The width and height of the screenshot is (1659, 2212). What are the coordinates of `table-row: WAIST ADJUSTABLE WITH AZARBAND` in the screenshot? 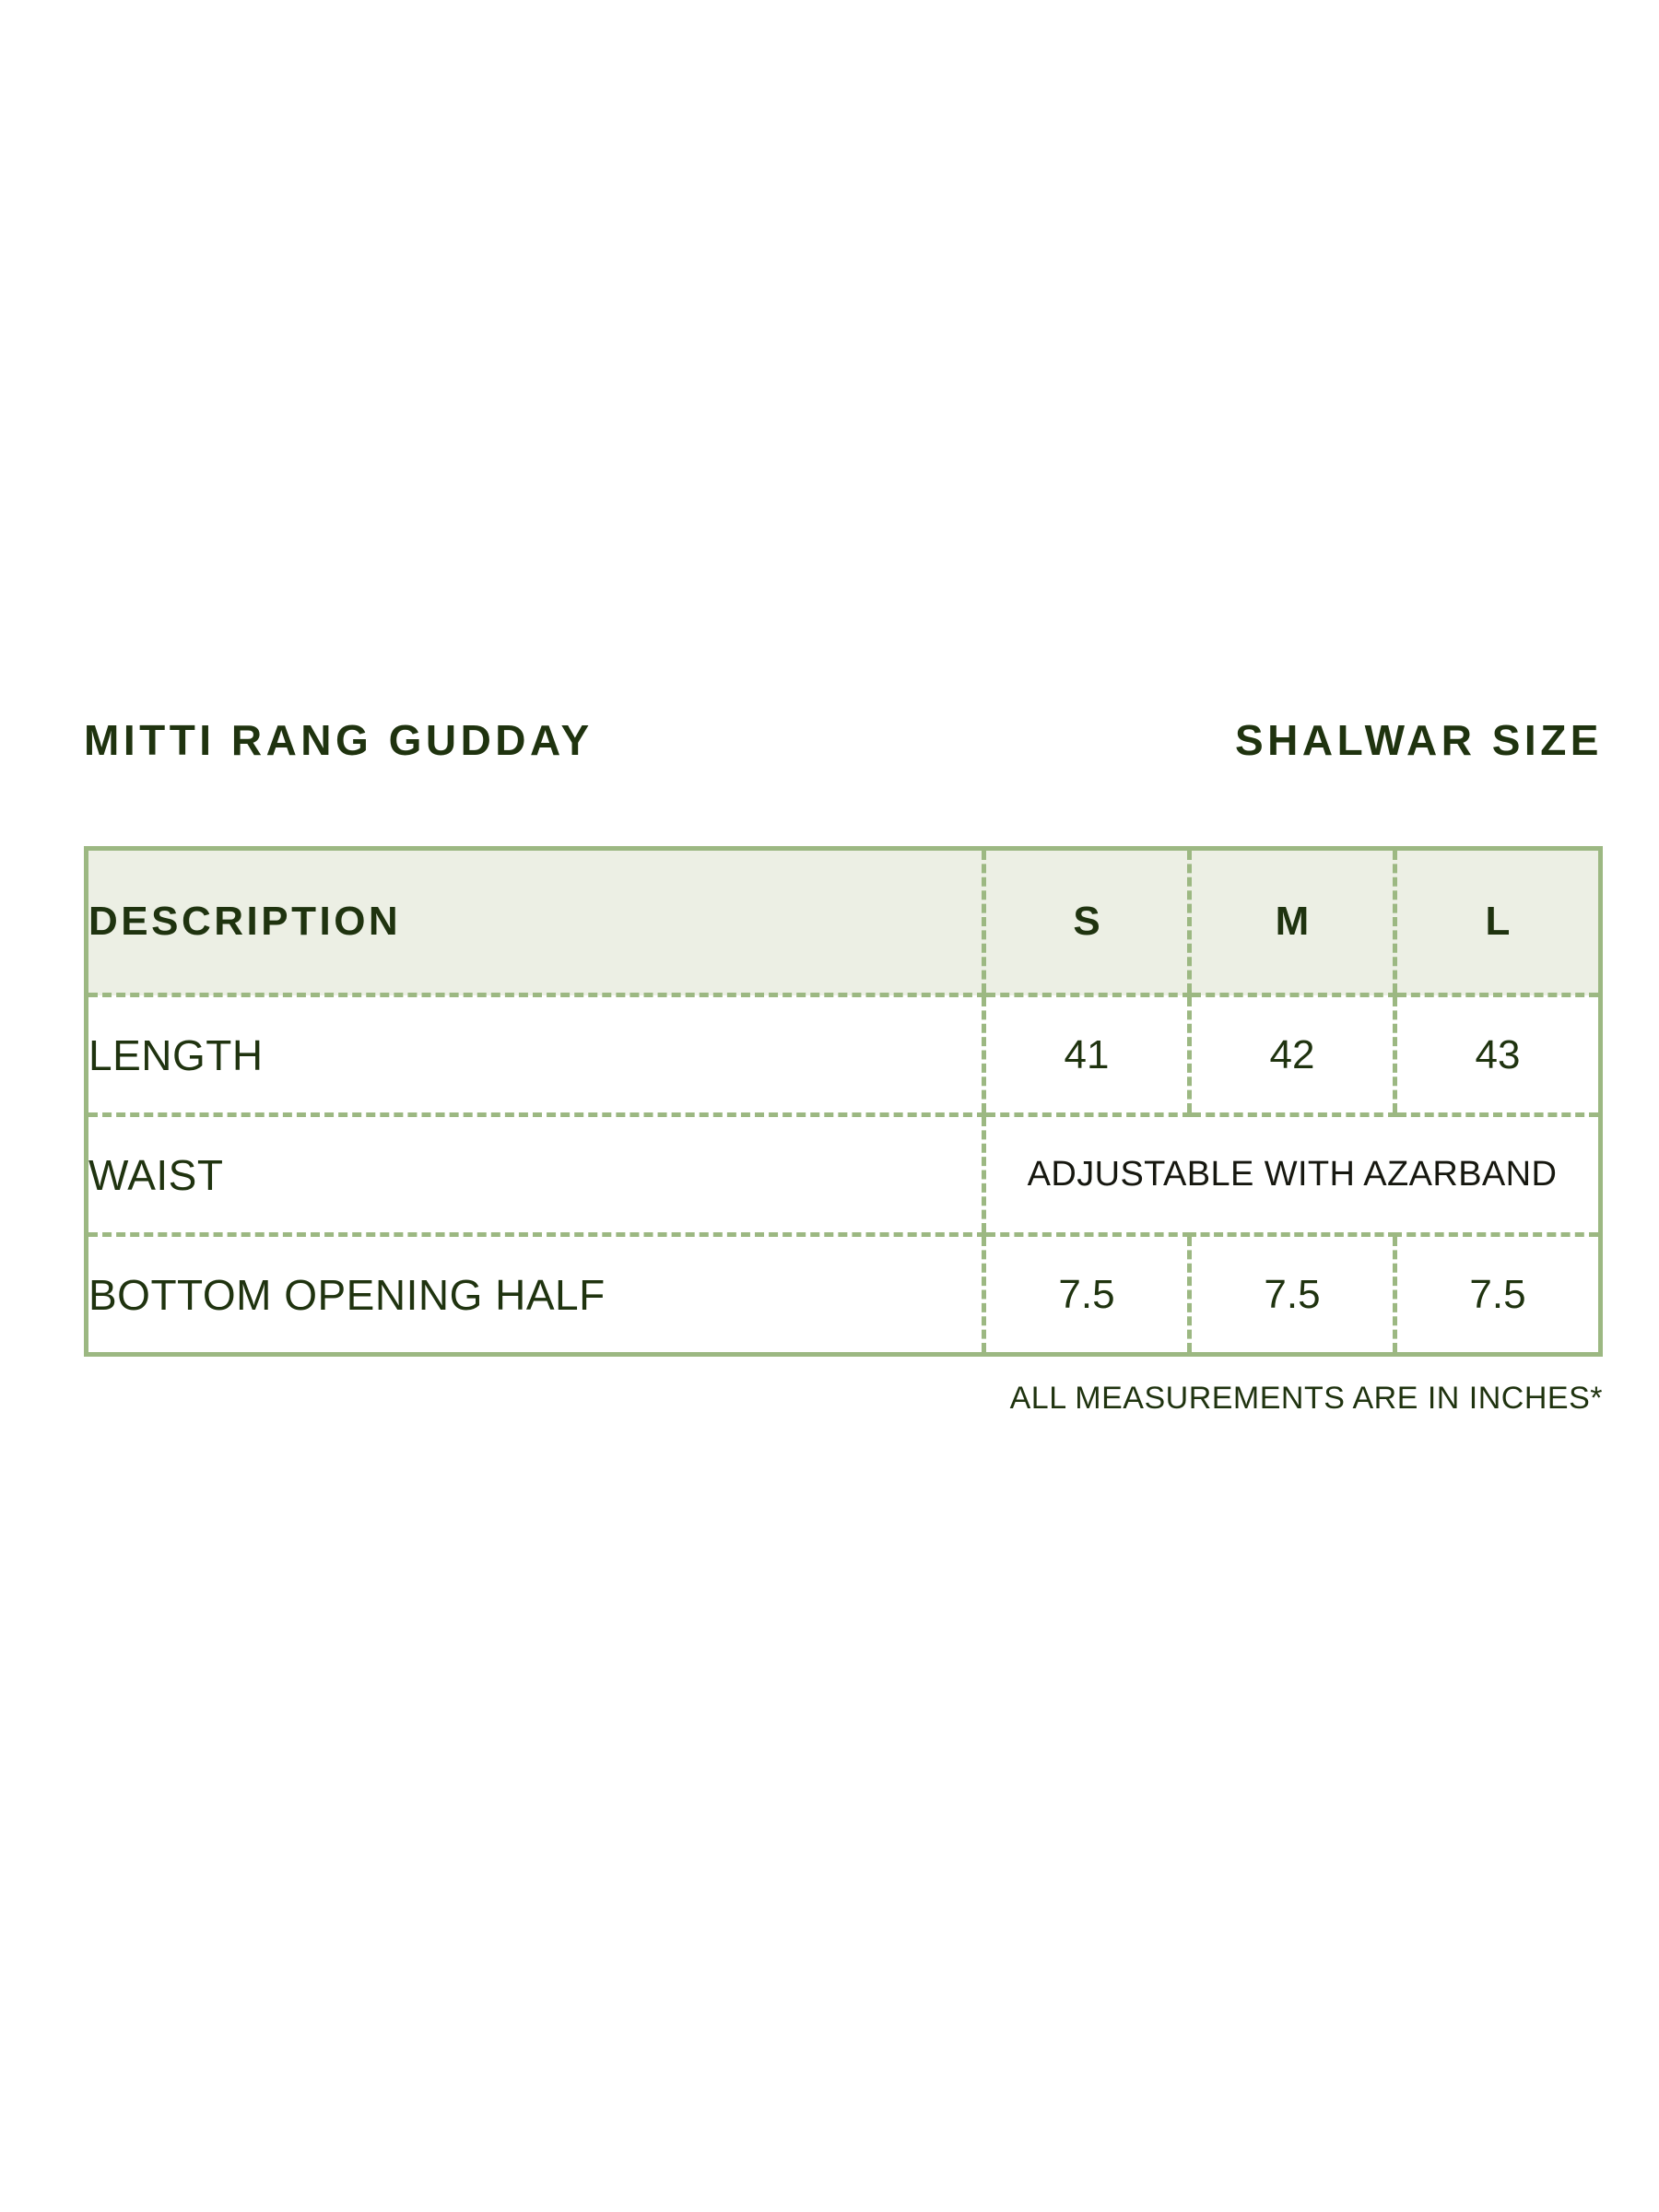 It's located at (843, 1175).